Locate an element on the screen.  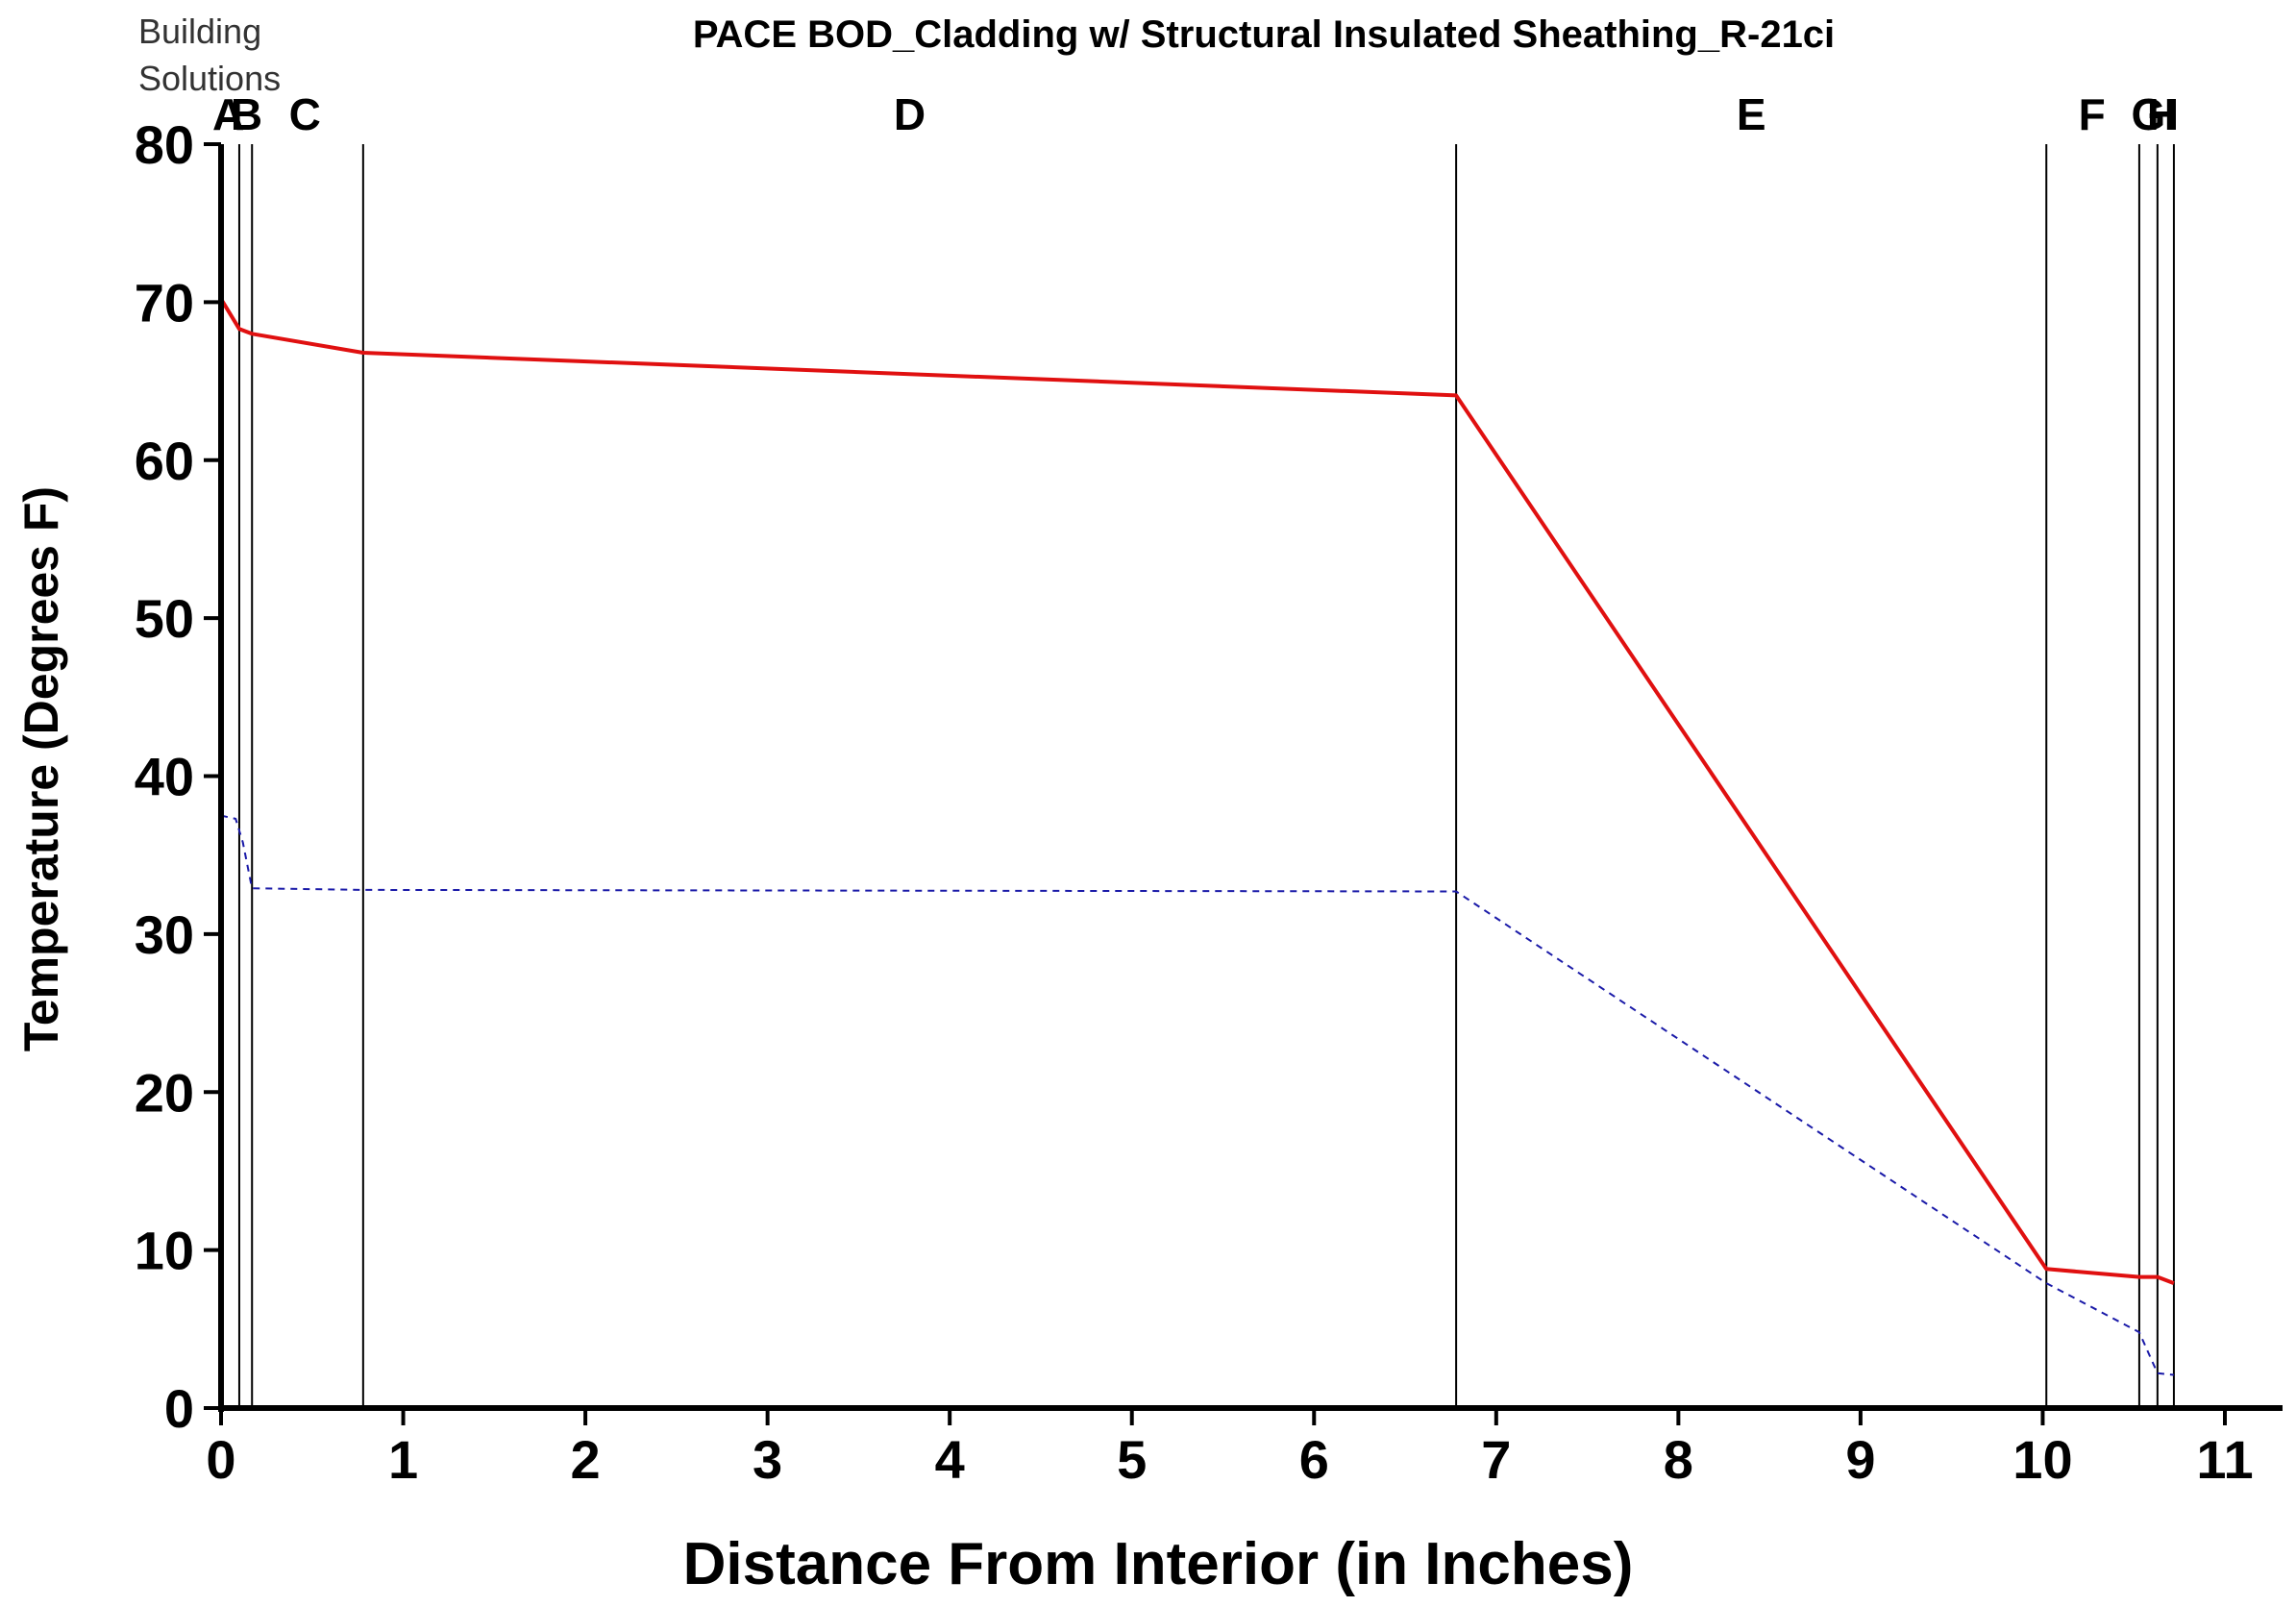
x-tick-label-2: 2 is located at coordinates (586, 1459).